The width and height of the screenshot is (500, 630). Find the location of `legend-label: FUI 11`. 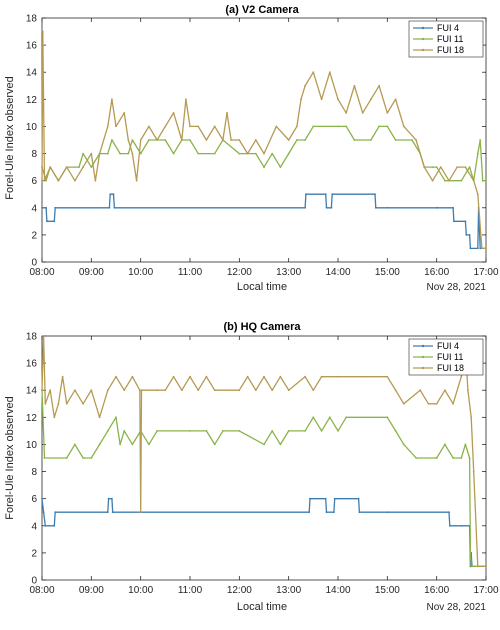

legend-label: FUI 11 is located at coordinates (450, 39).